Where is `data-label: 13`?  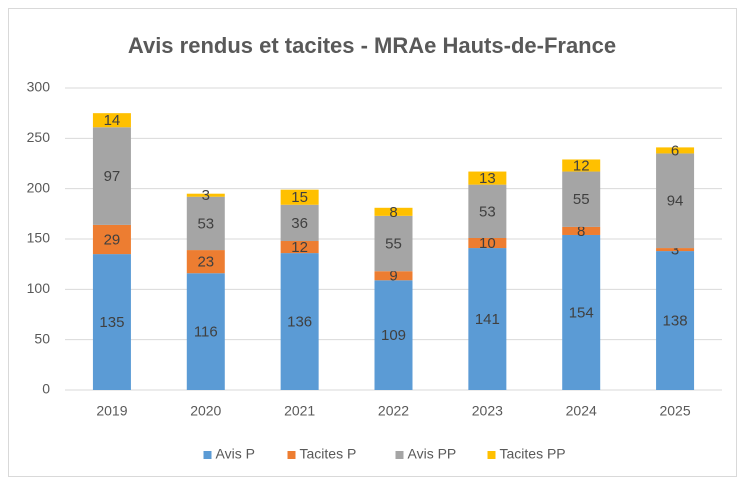
data-label: 13 is located at coordinates (487, 178).